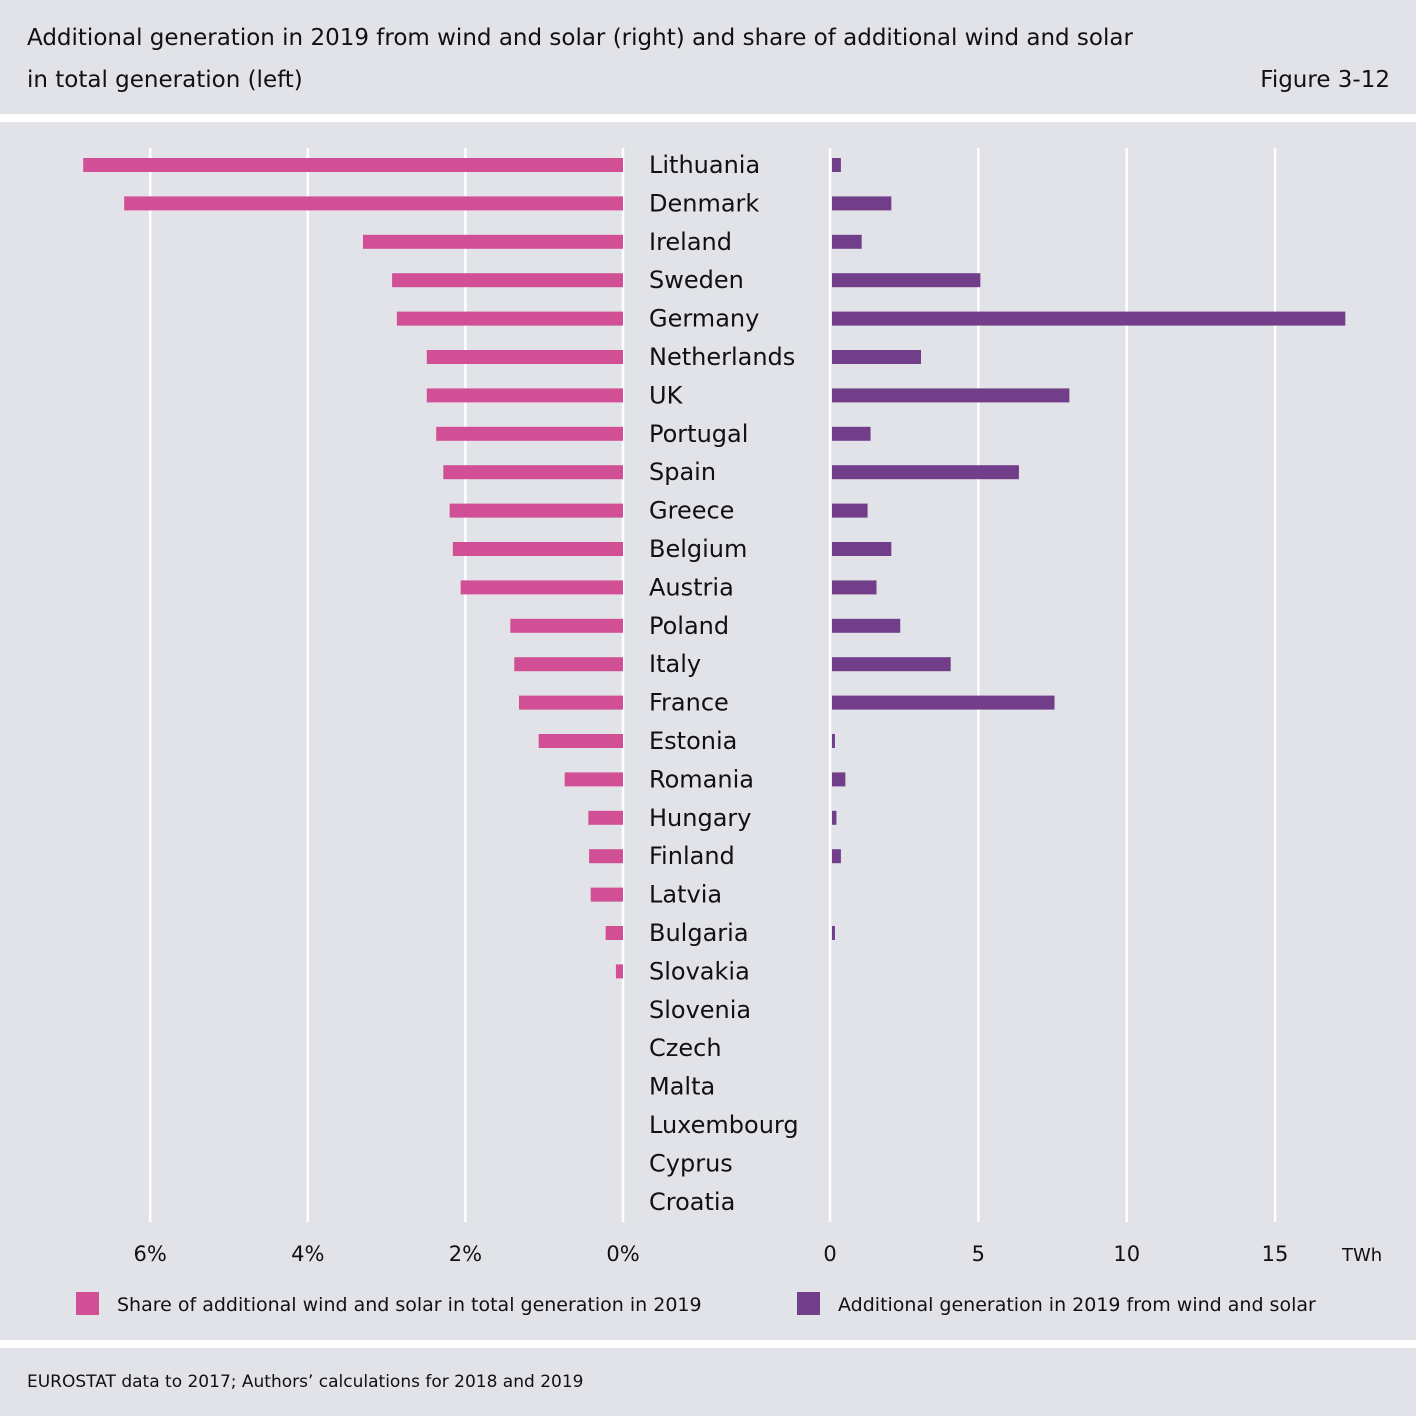 The width and height of the screenshot is (1416, 1416). Describe the element at coordinates (507, 280) in the screenshot. I see `share-bar-sweden` at that location.